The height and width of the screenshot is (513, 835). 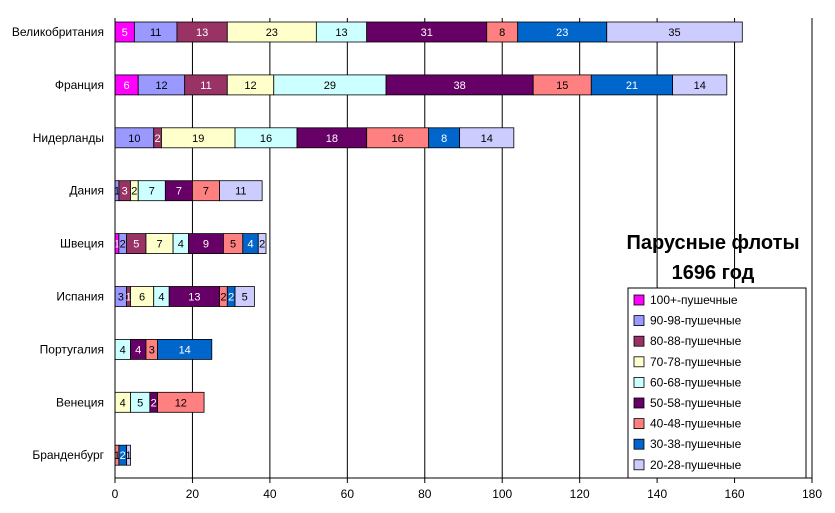 I want to click on data-label: 19, so click(x=198, y=139).